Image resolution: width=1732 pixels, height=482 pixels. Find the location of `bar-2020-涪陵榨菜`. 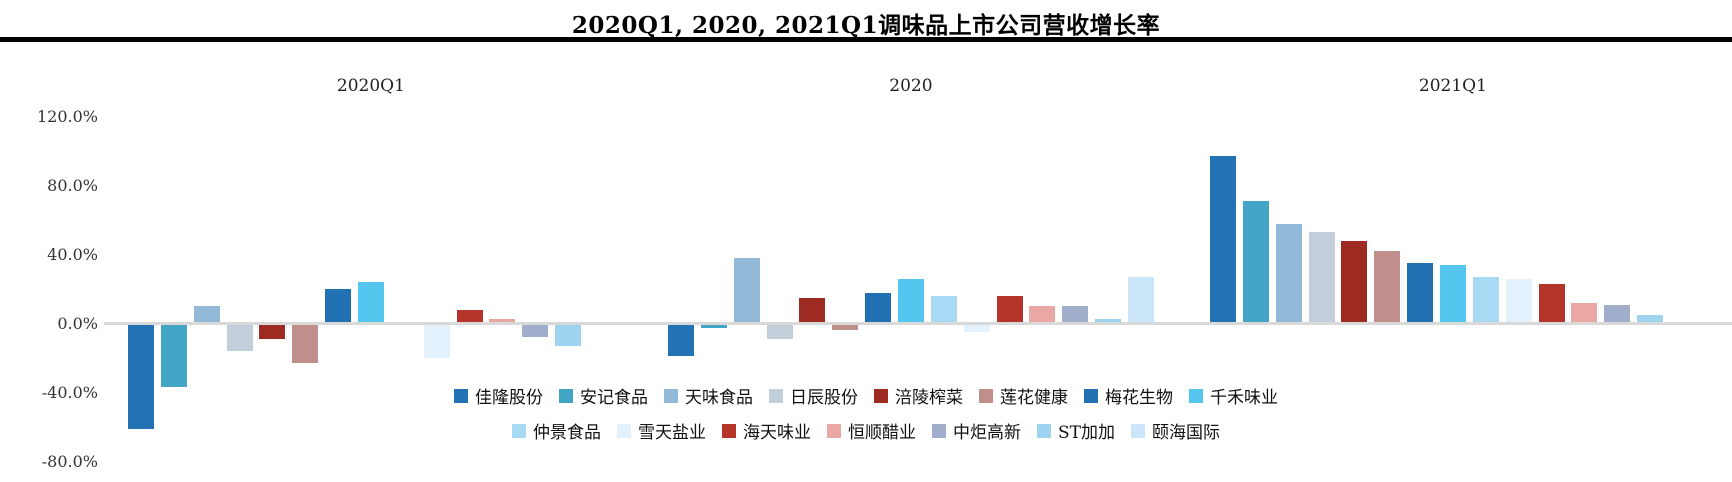

bar-2020-涪陵榨菜 is located at coordinates (812, 309).